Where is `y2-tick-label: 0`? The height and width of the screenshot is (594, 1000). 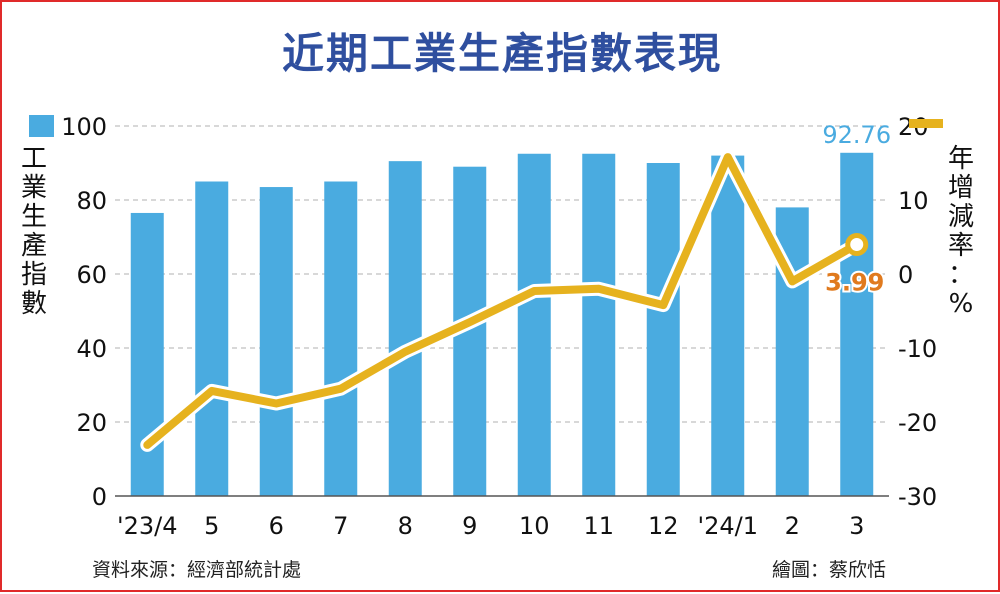
y2-tick-label: 0 is located at coordinates (905, 275).